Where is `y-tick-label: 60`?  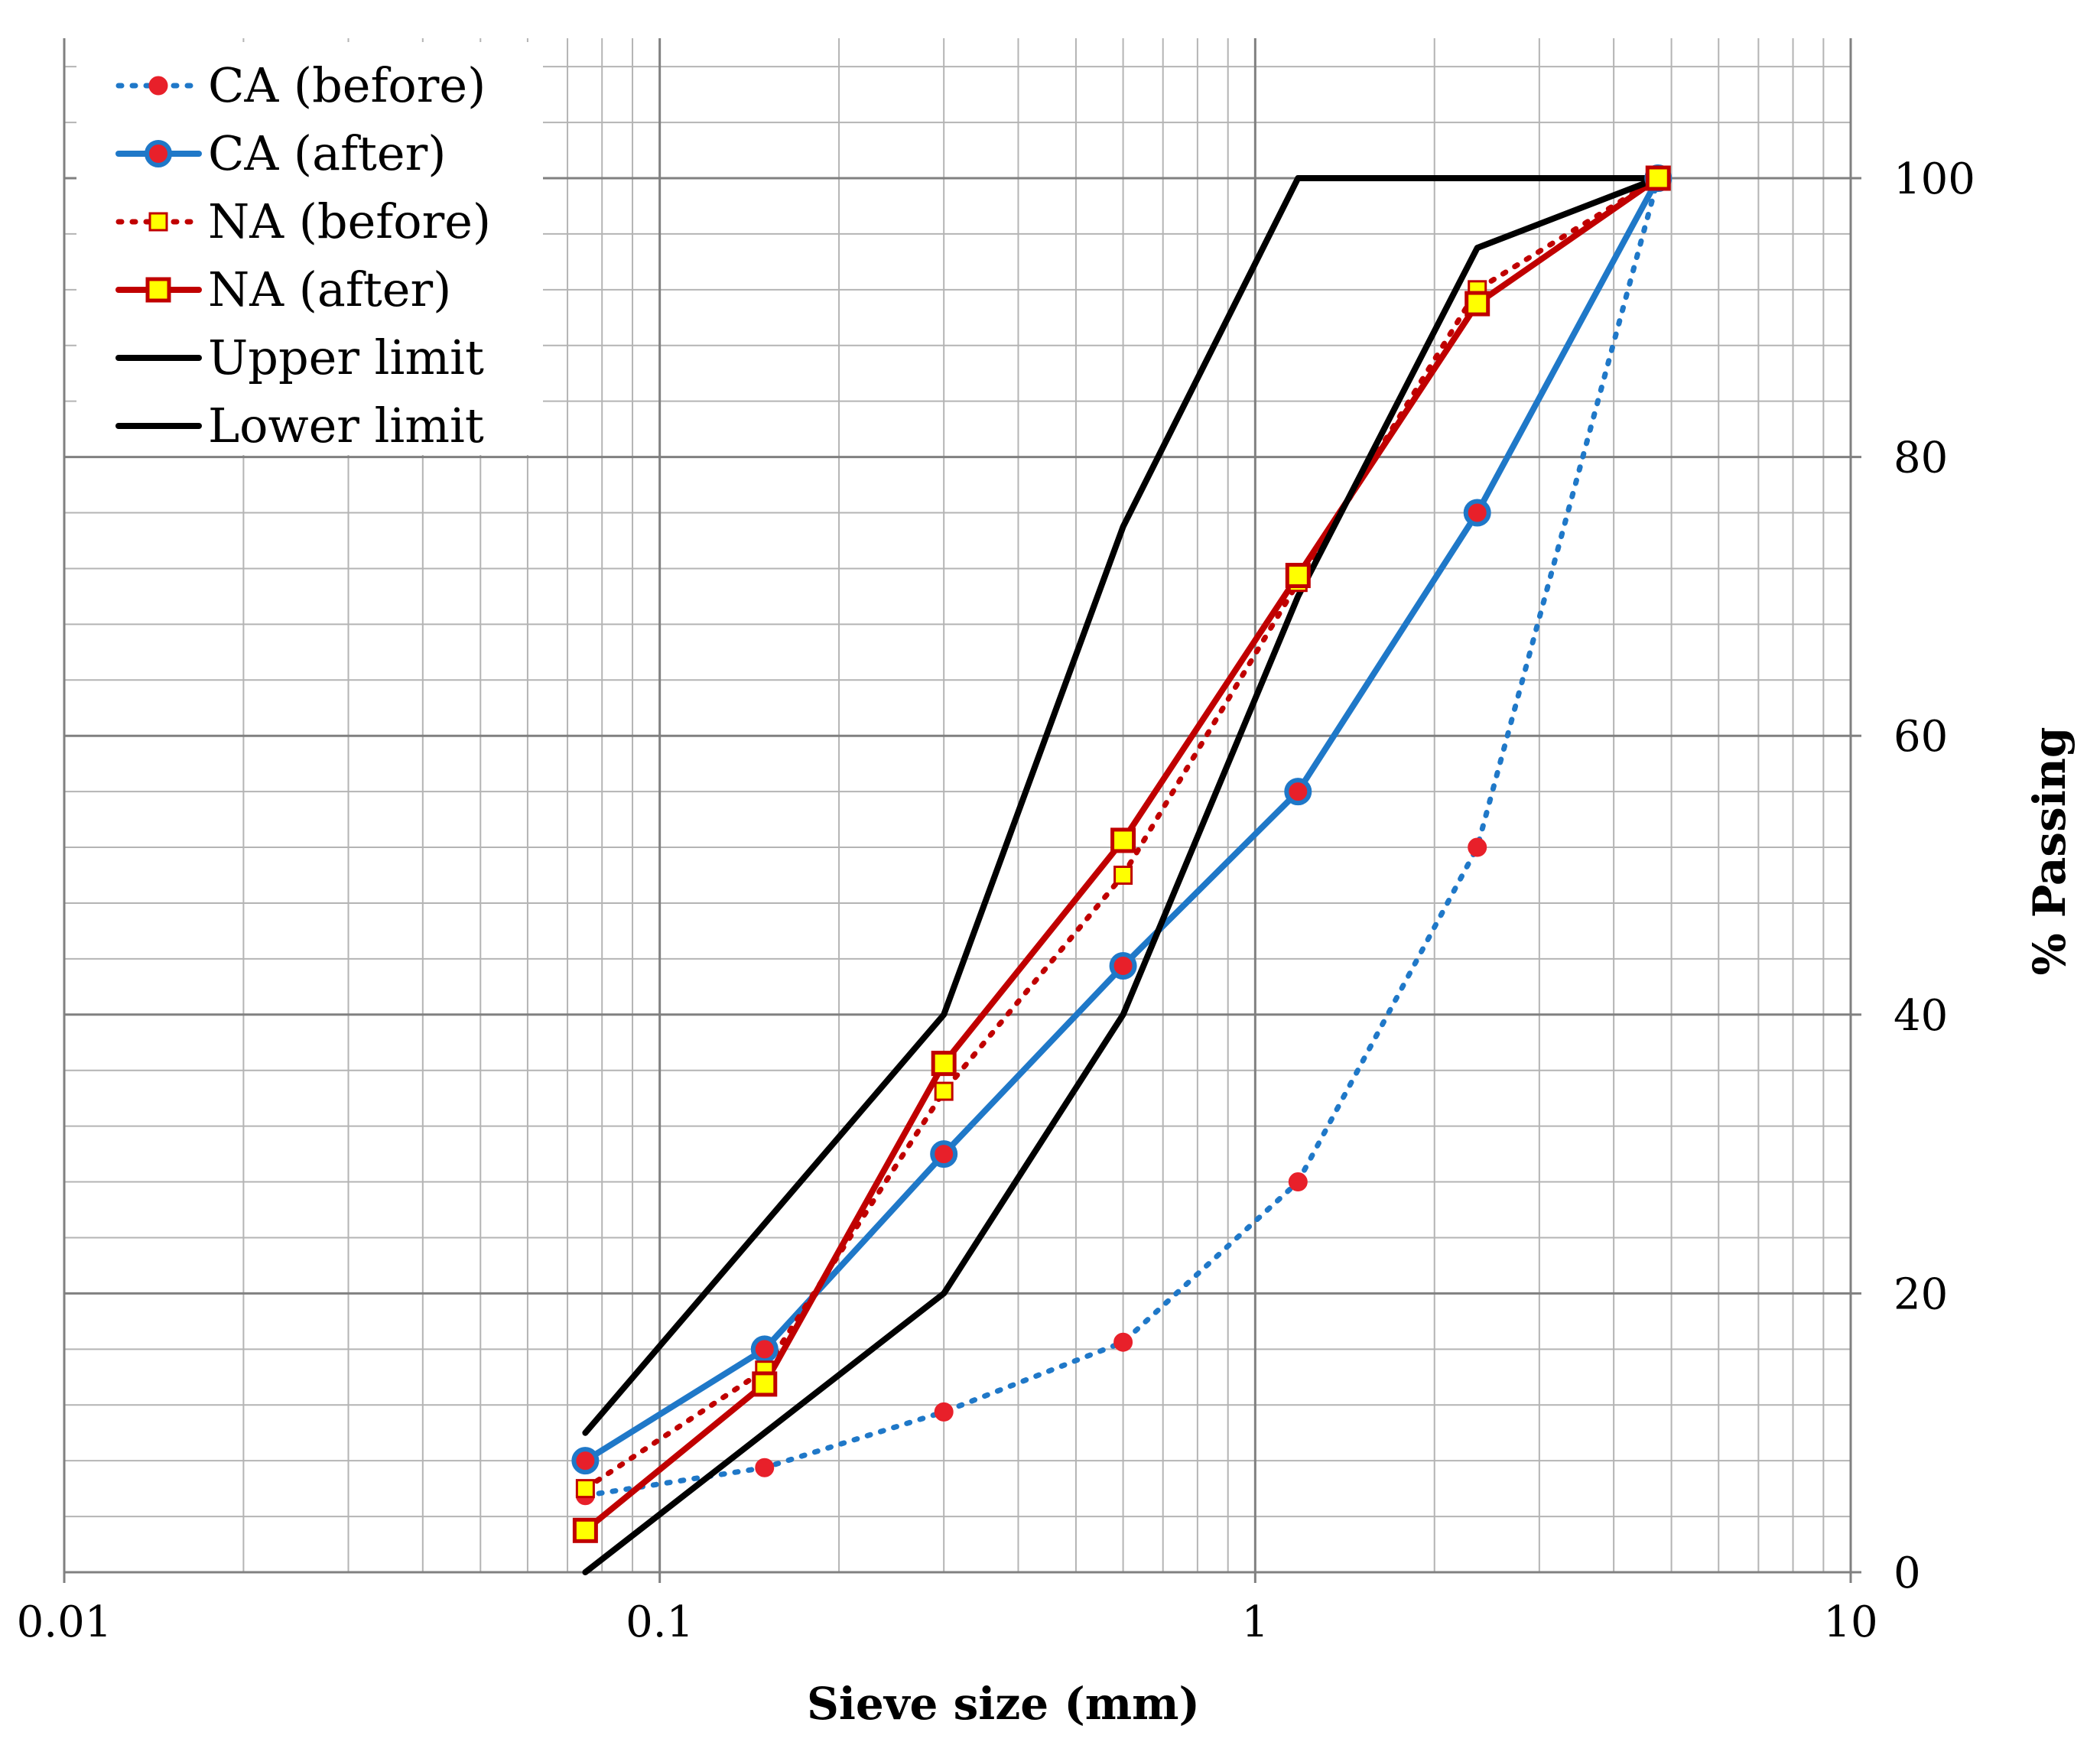
y-tick-label: 60 is located at coordinates (1921, 737).